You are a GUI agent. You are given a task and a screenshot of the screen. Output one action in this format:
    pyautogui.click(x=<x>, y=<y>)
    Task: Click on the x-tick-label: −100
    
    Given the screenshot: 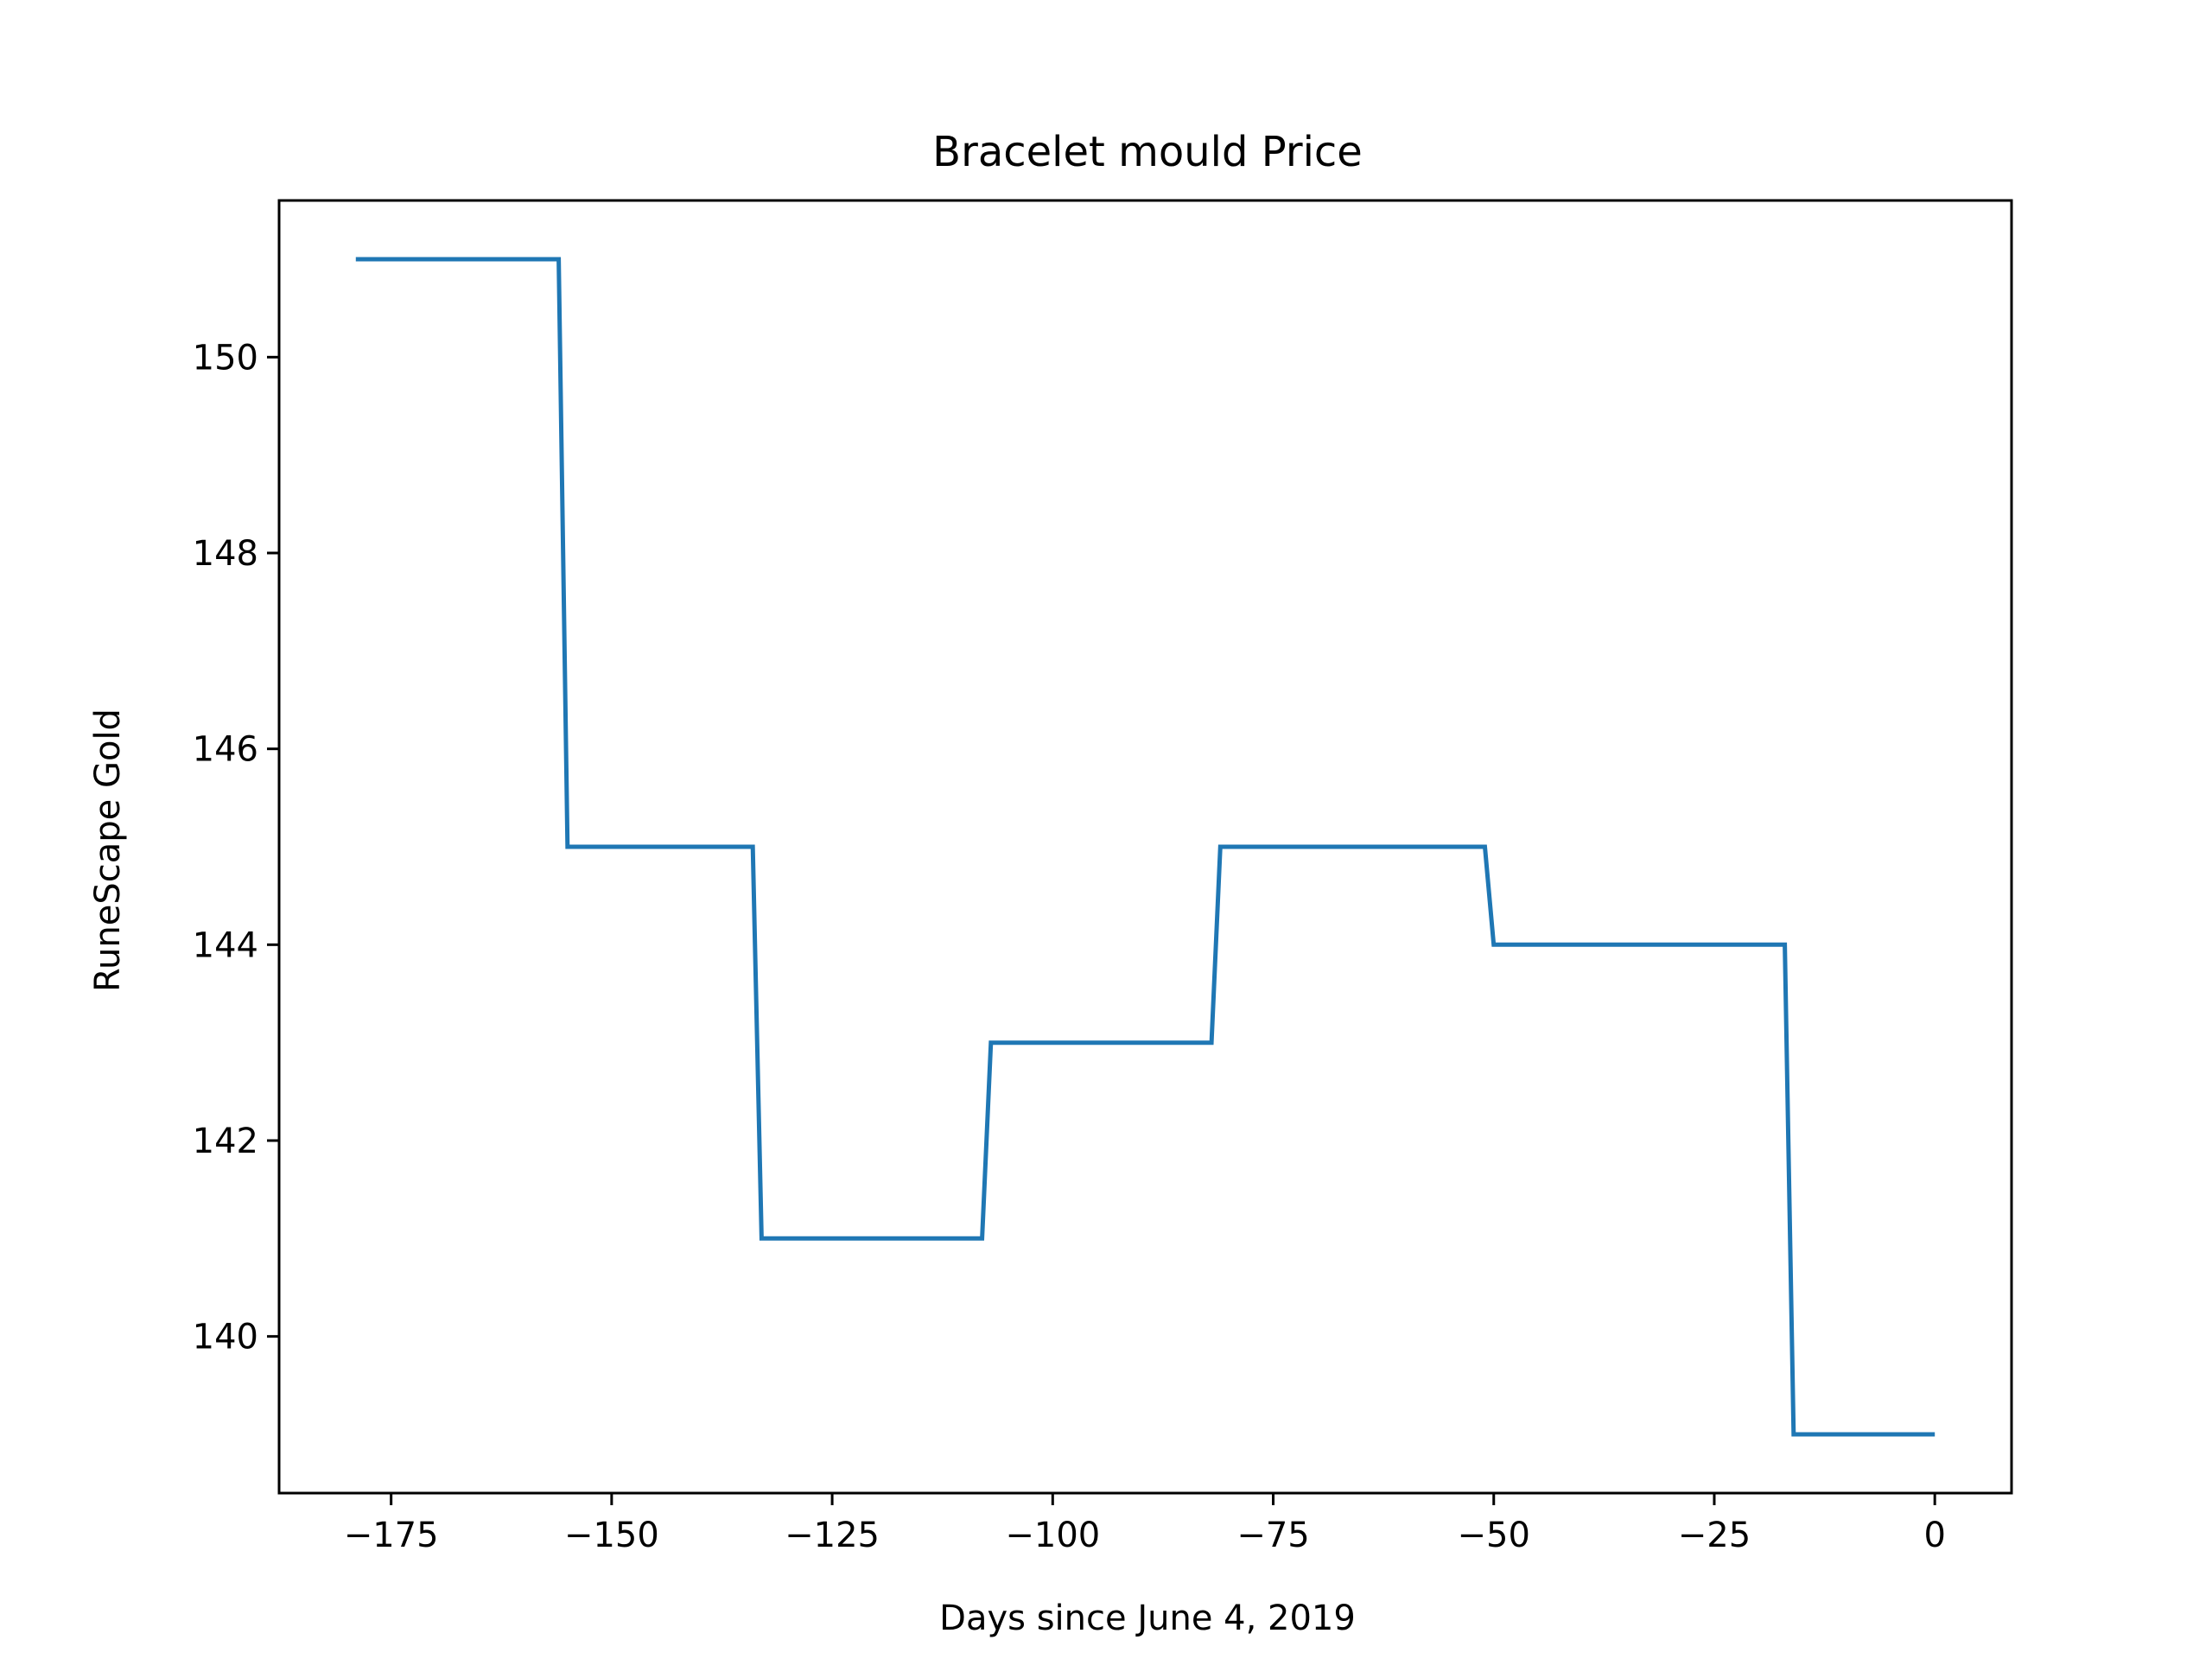 What is the action you would take?
    pyautogui.click(x=1052, y=1535)
    